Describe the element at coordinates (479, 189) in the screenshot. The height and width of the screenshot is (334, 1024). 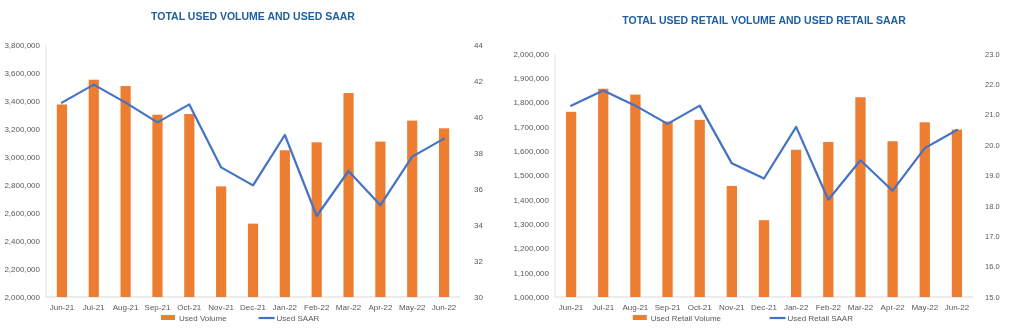
I see `y2-tick-label: 36` at that location.